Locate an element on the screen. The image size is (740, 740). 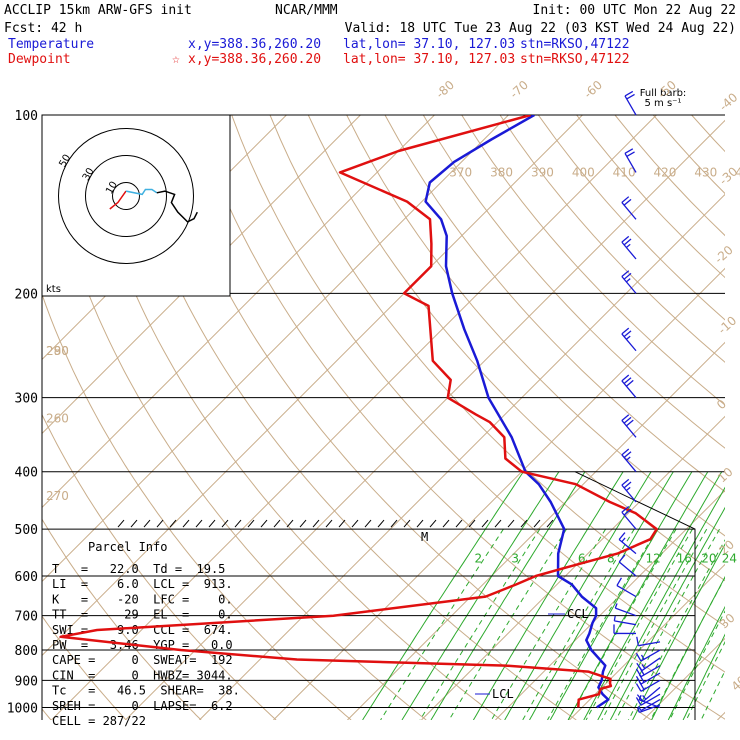
pressure-tick-label: 300 is located at coordinates (26, 399).